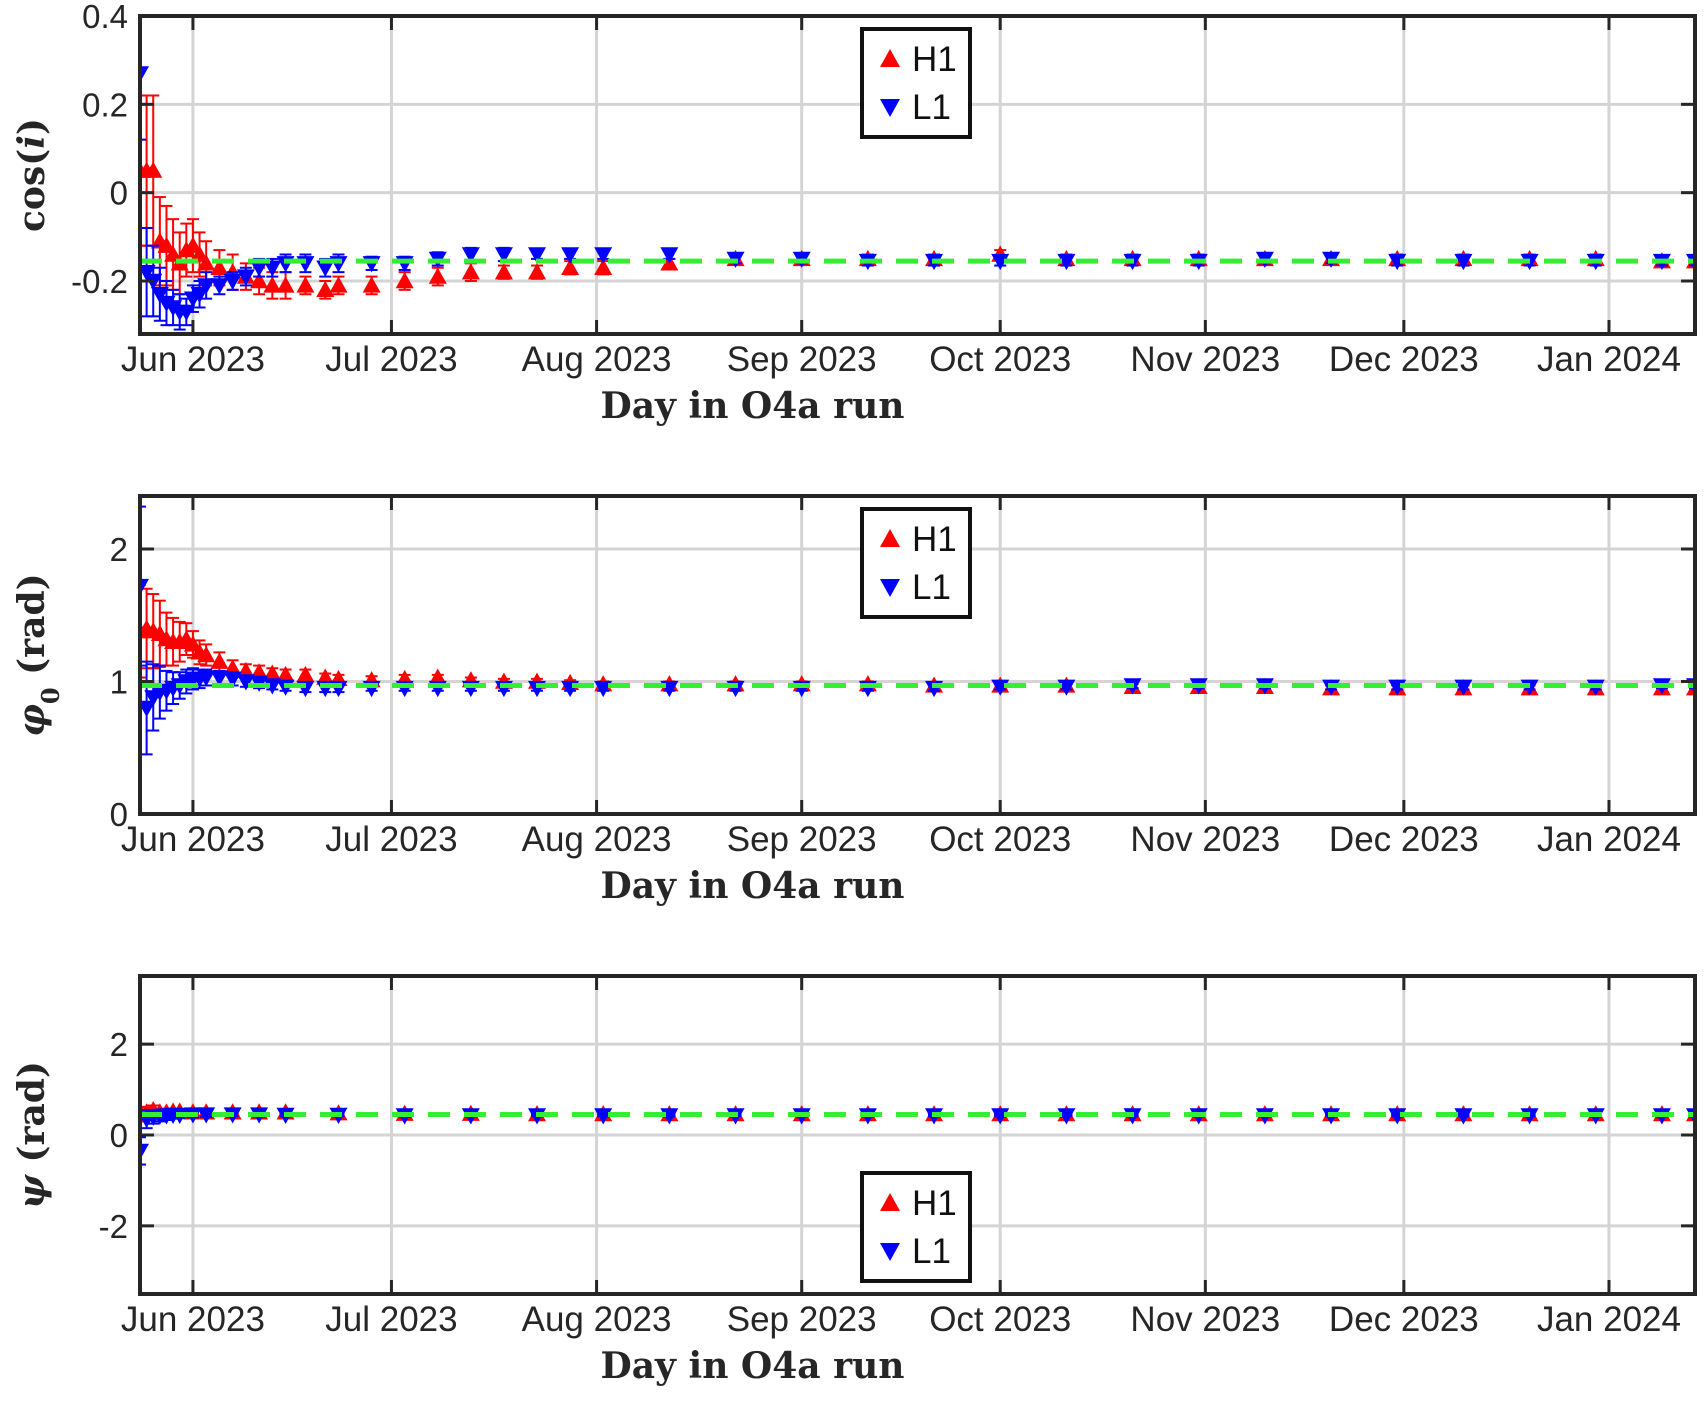 This screenshot has width=1704, height=1401. Describe the element at coordinates (32, 1135) in the screenshot. I see `y-axis-label: ψ (rad)` at that location.